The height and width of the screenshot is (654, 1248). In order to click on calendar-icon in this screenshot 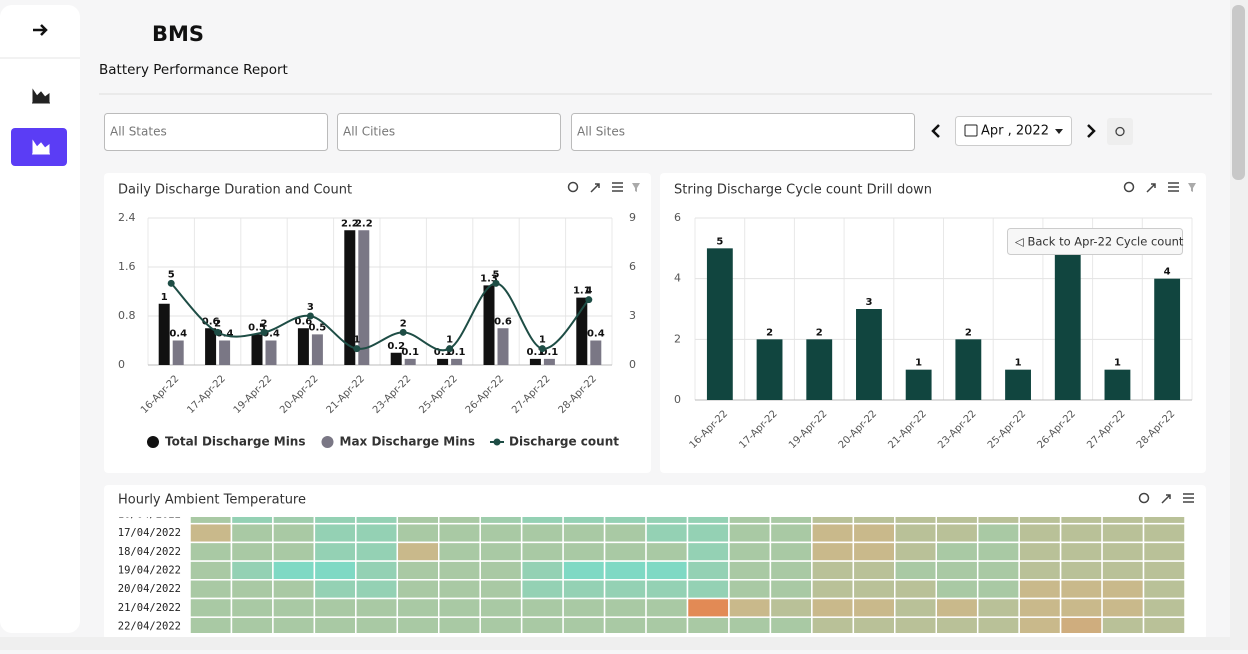, I will do `click(971, 130)`.